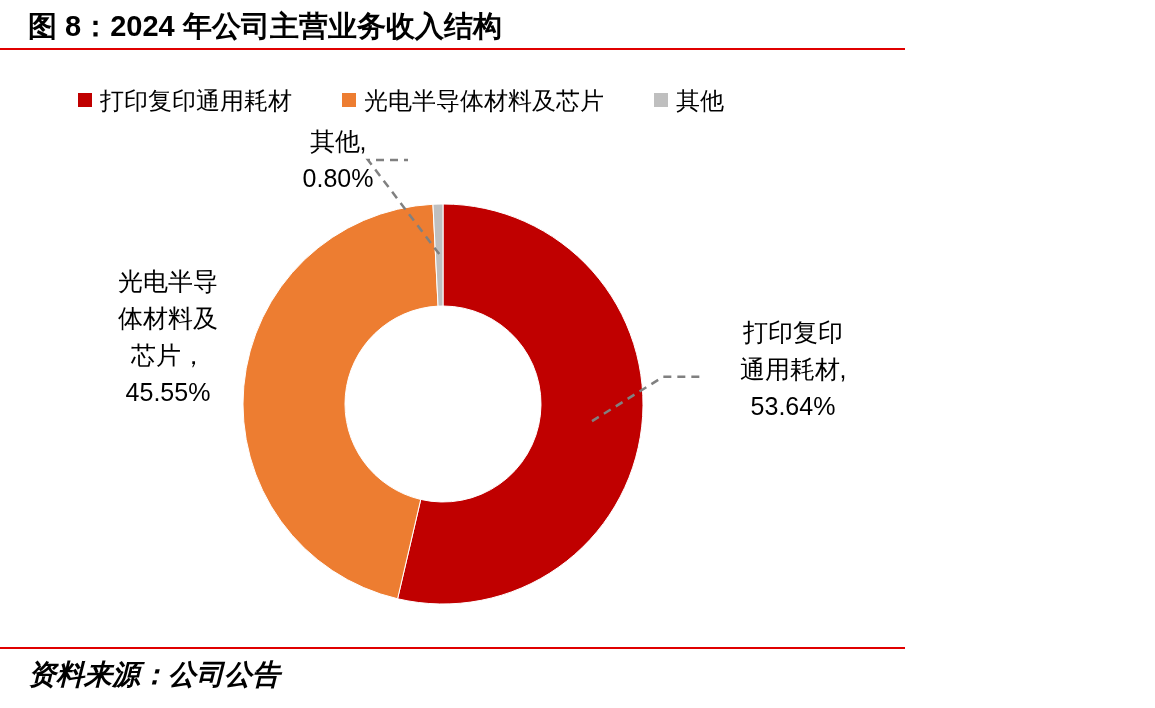  What do you see at coordinates (195, 100) in the screenshot?
I see `legend-label: 打印复印通用耗材` at bounding box center [195, 100].